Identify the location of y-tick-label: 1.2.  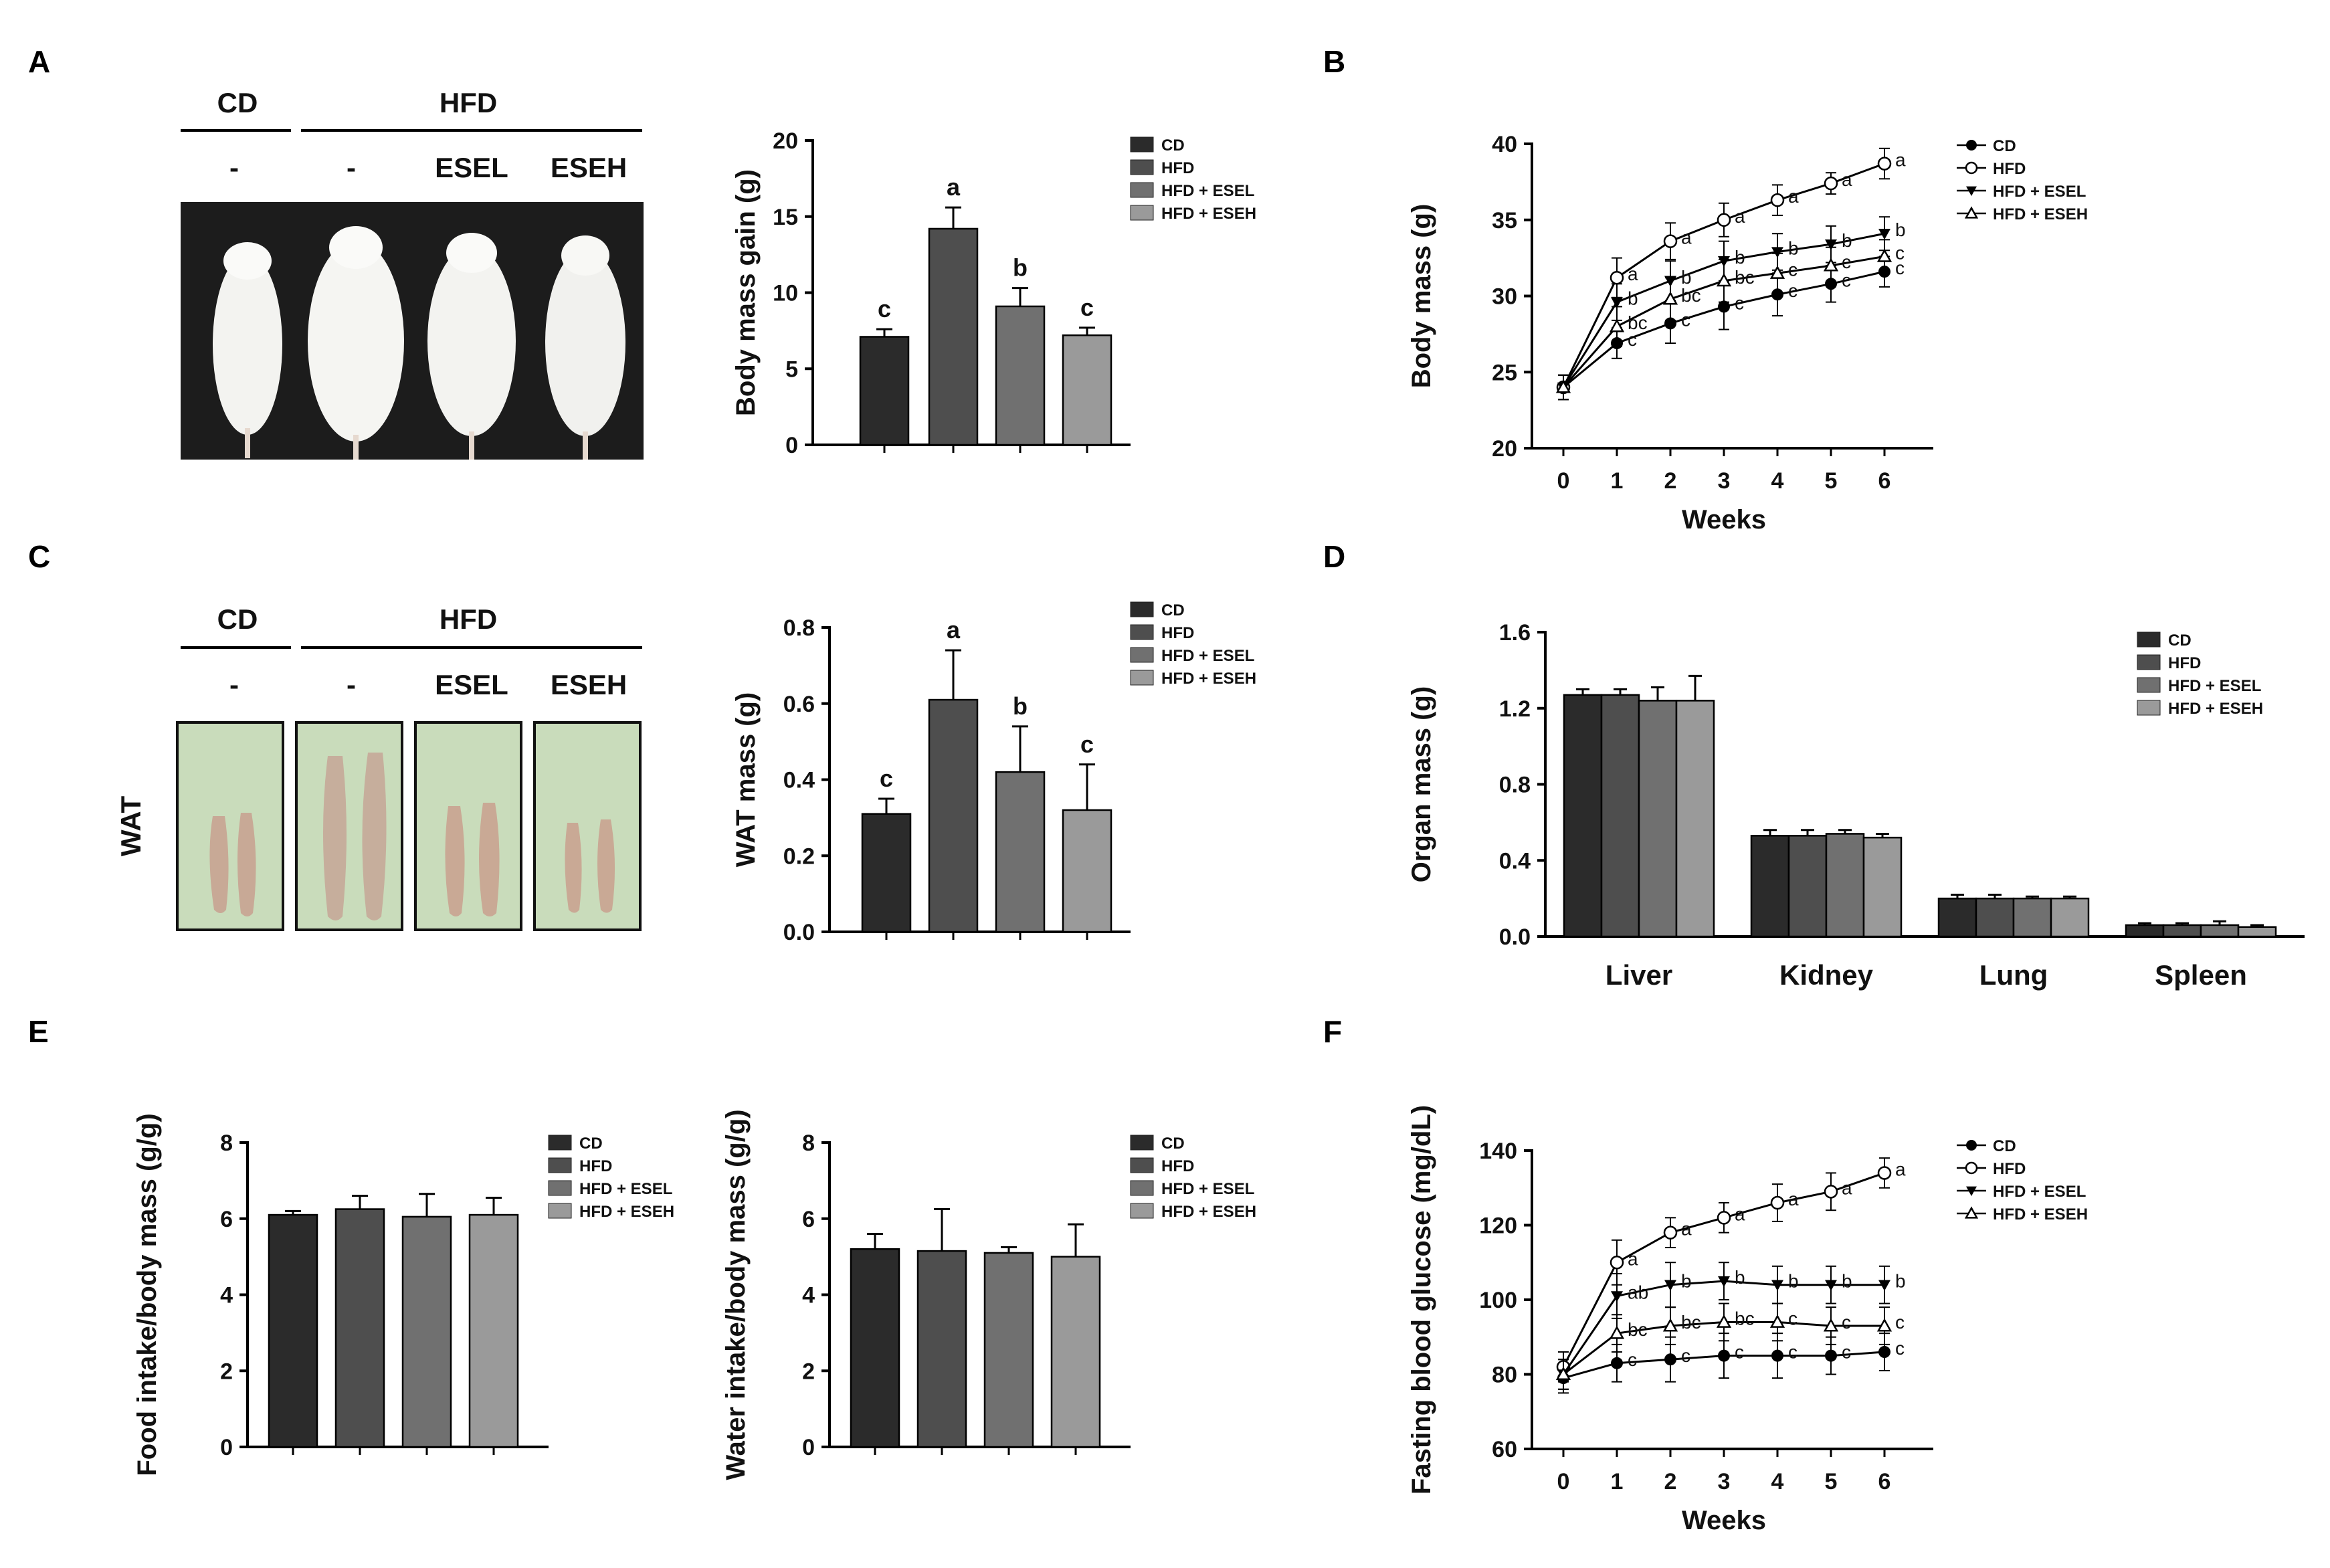
(1515, 709).